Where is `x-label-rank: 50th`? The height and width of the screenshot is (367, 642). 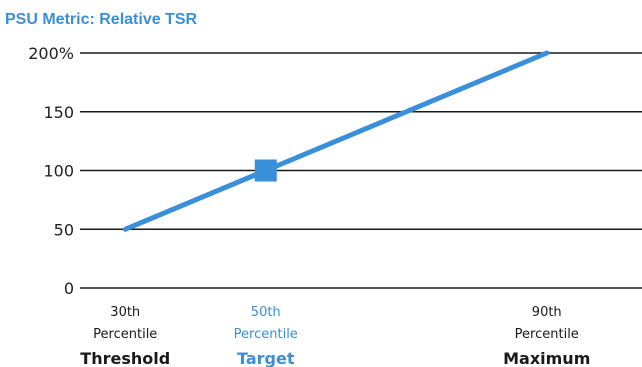
x-label-rank: 50th is located at coordinates (266, 312).